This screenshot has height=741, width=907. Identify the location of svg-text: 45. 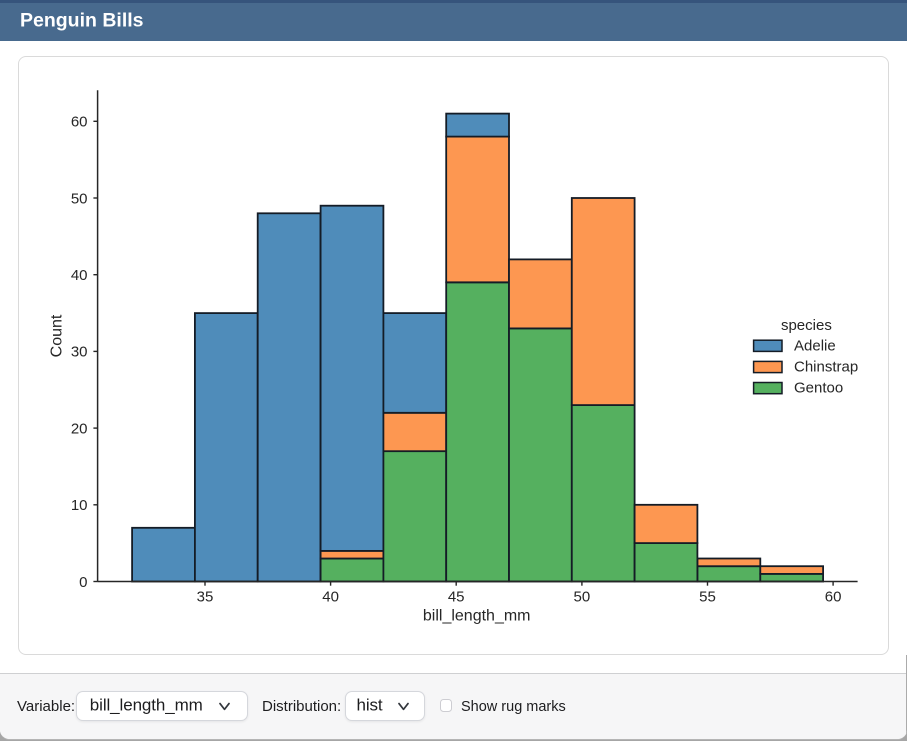
(456, 596).